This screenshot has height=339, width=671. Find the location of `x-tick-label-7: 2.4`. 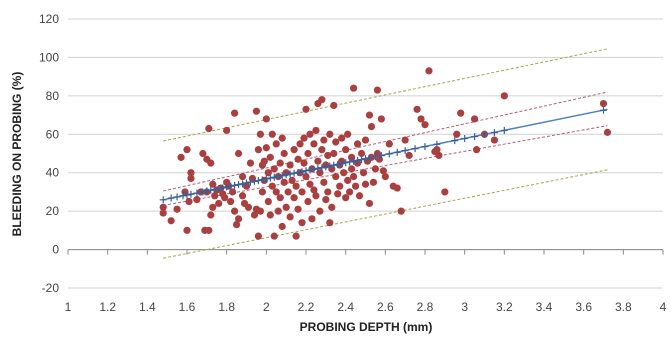

x-tick-label-7: 2.4 is located at coordinates (345, 307).